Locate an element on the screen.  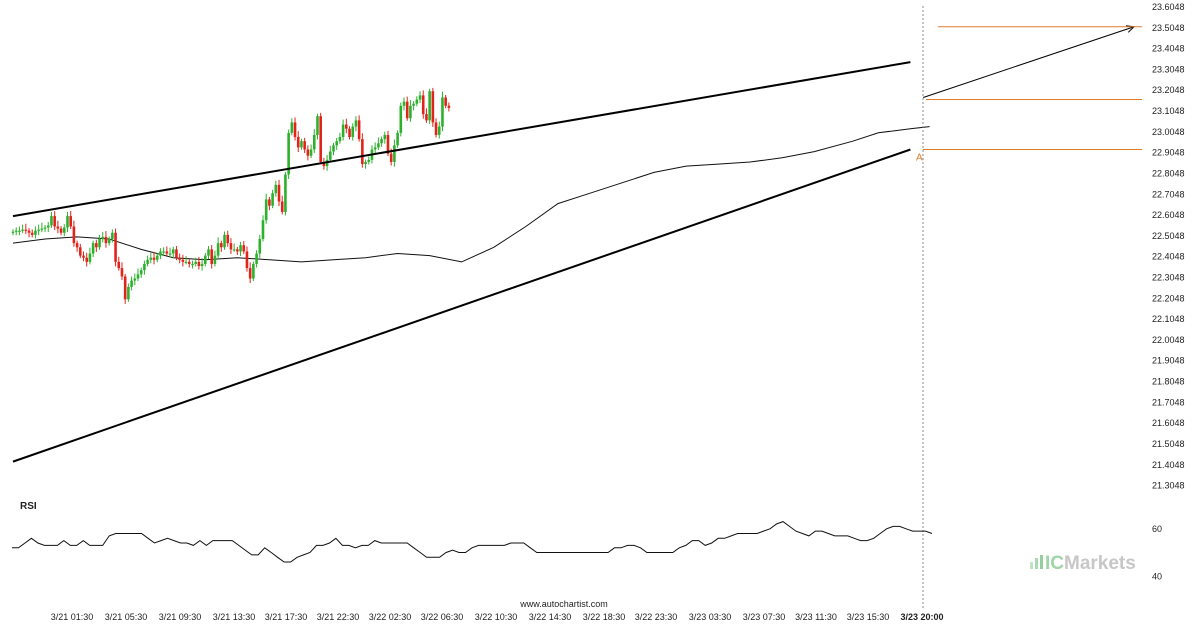
brand-name: ICMarkets is located at coordinates (1090, 563).